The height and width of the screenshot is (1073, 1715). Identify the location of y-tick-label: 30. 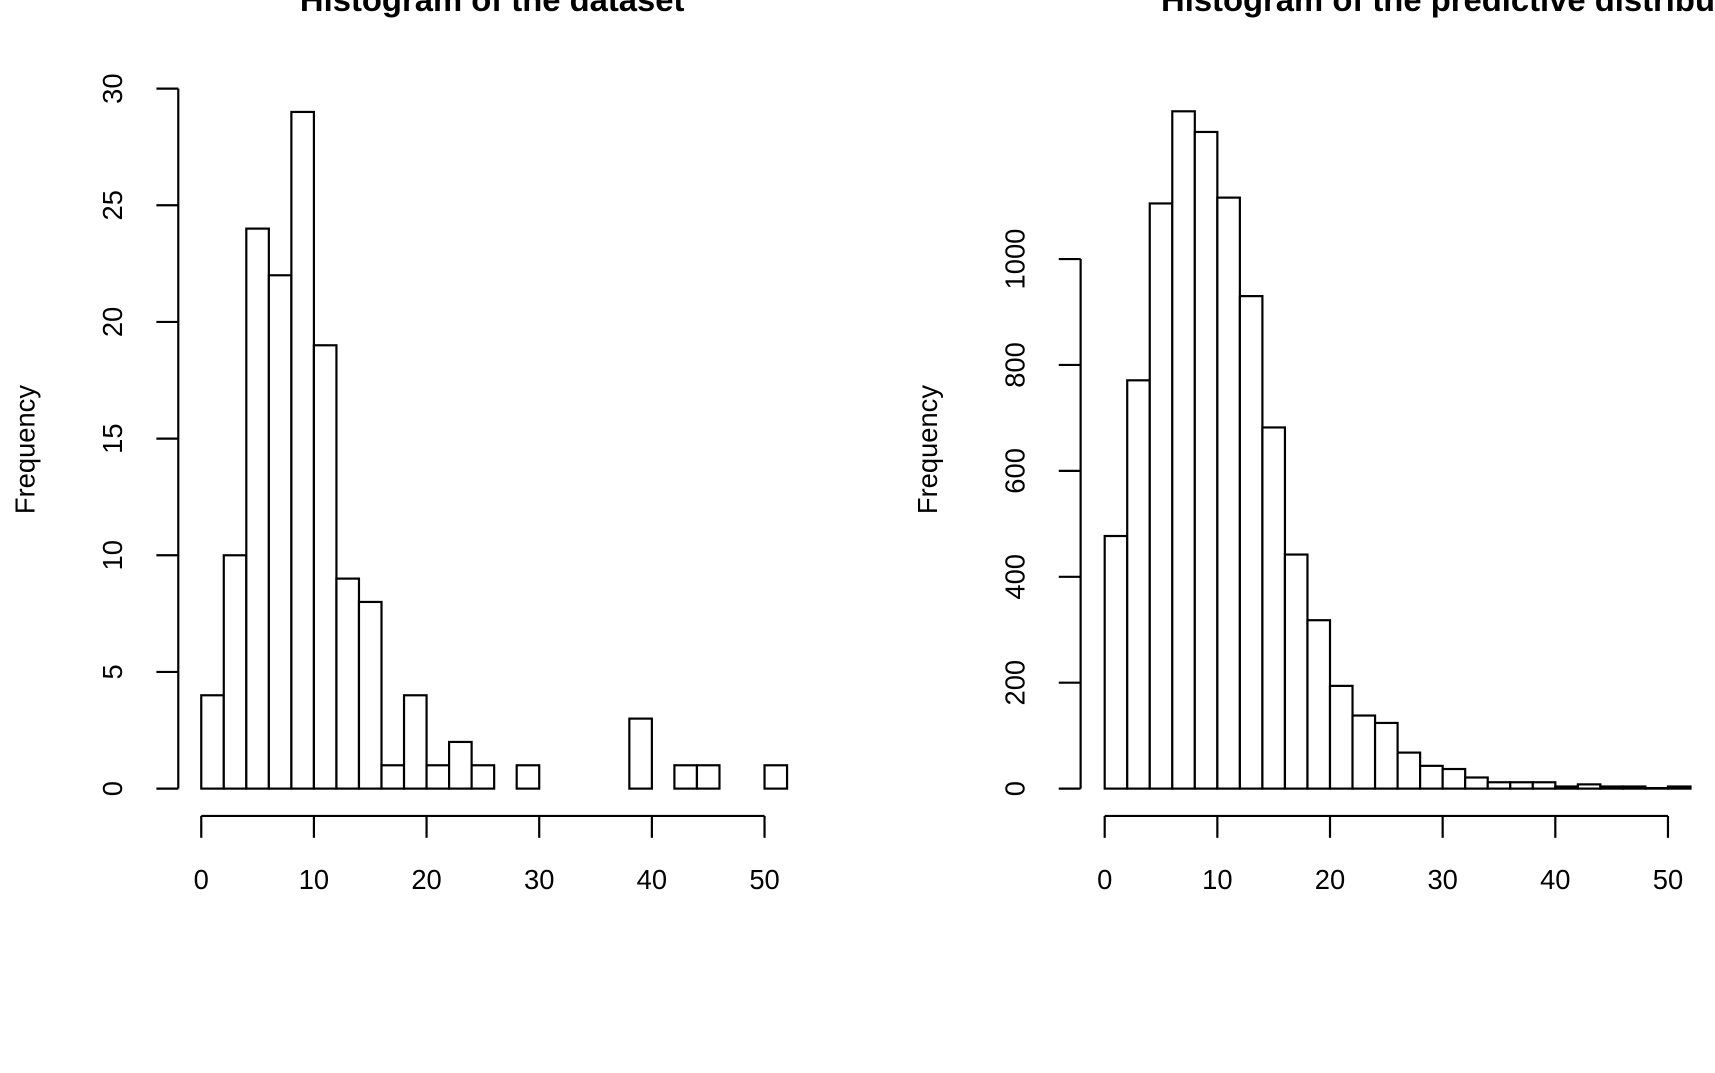
(112, 88).